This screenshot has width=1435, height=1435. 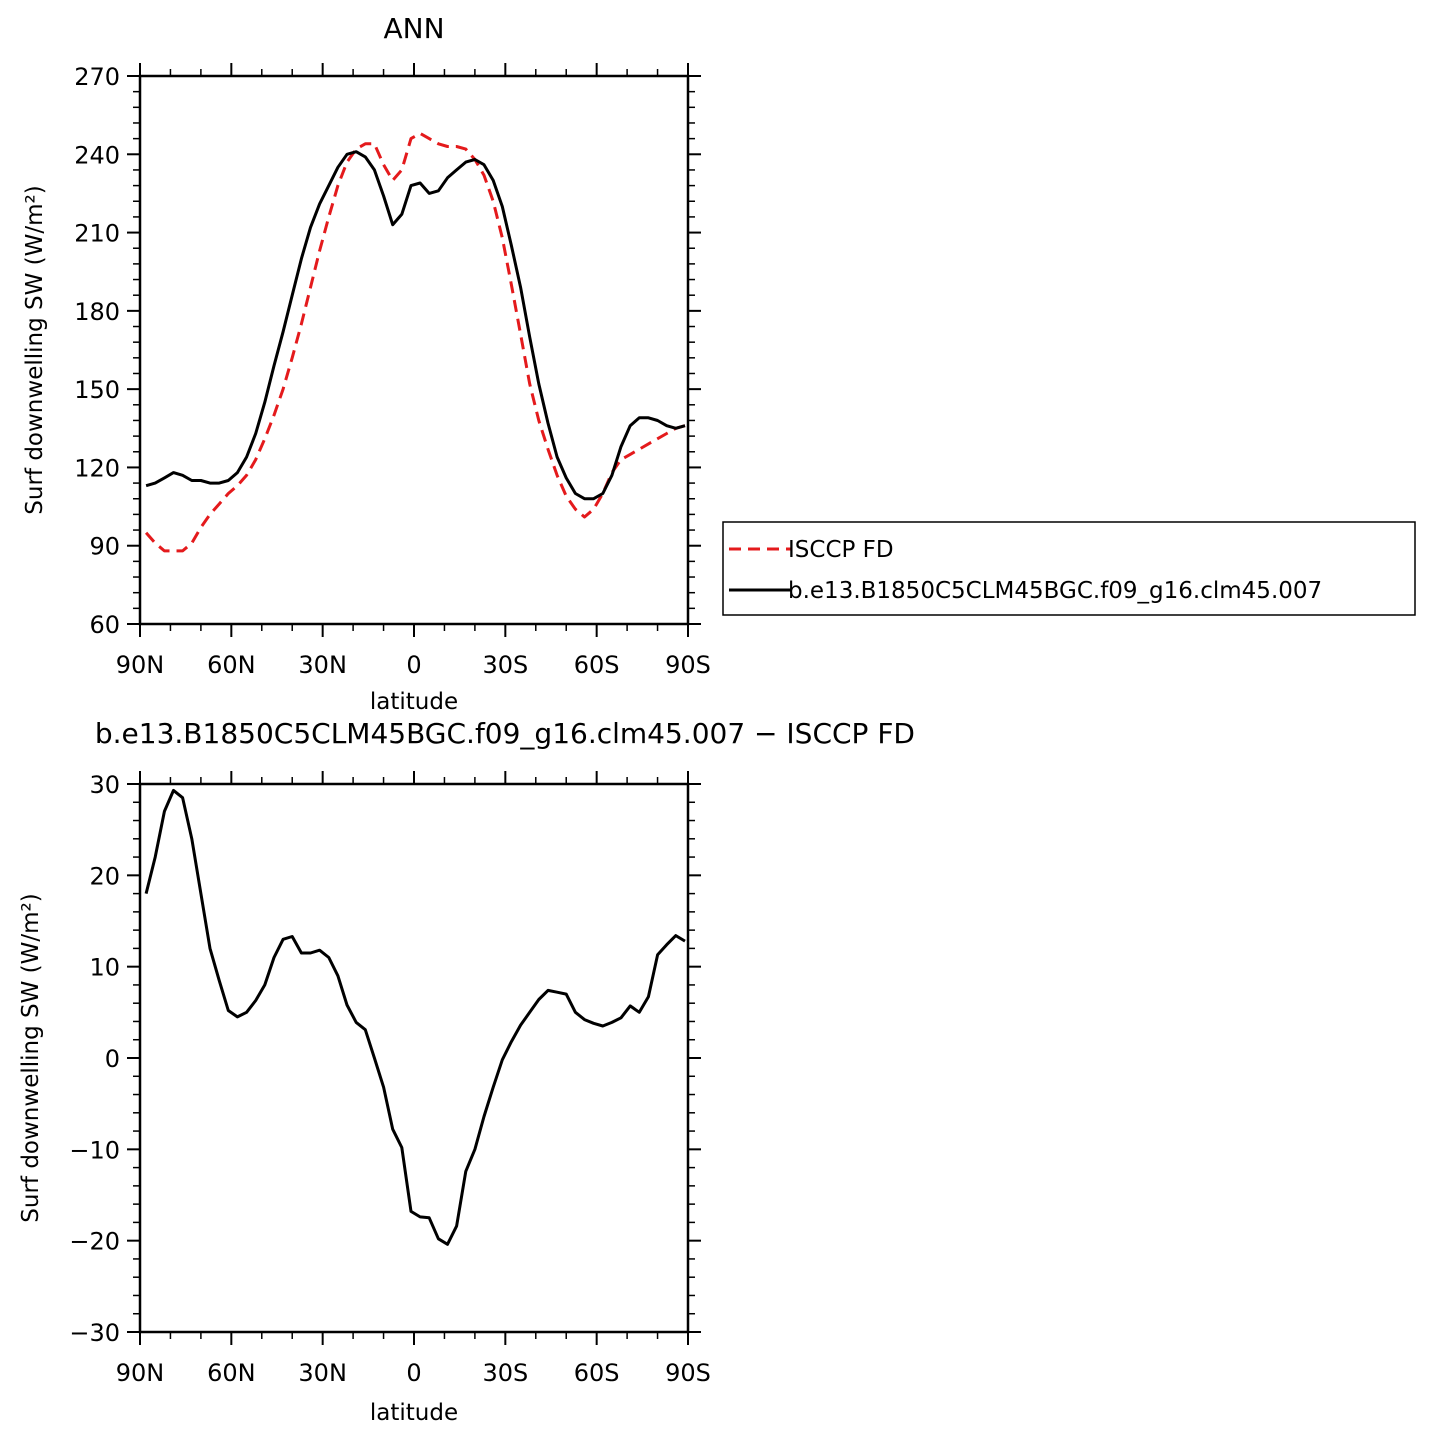 What do you see at coordinates (688, 665) in the screenshot?
I see `top-x-tick-label: 90S` at bounding box center [688, 665].